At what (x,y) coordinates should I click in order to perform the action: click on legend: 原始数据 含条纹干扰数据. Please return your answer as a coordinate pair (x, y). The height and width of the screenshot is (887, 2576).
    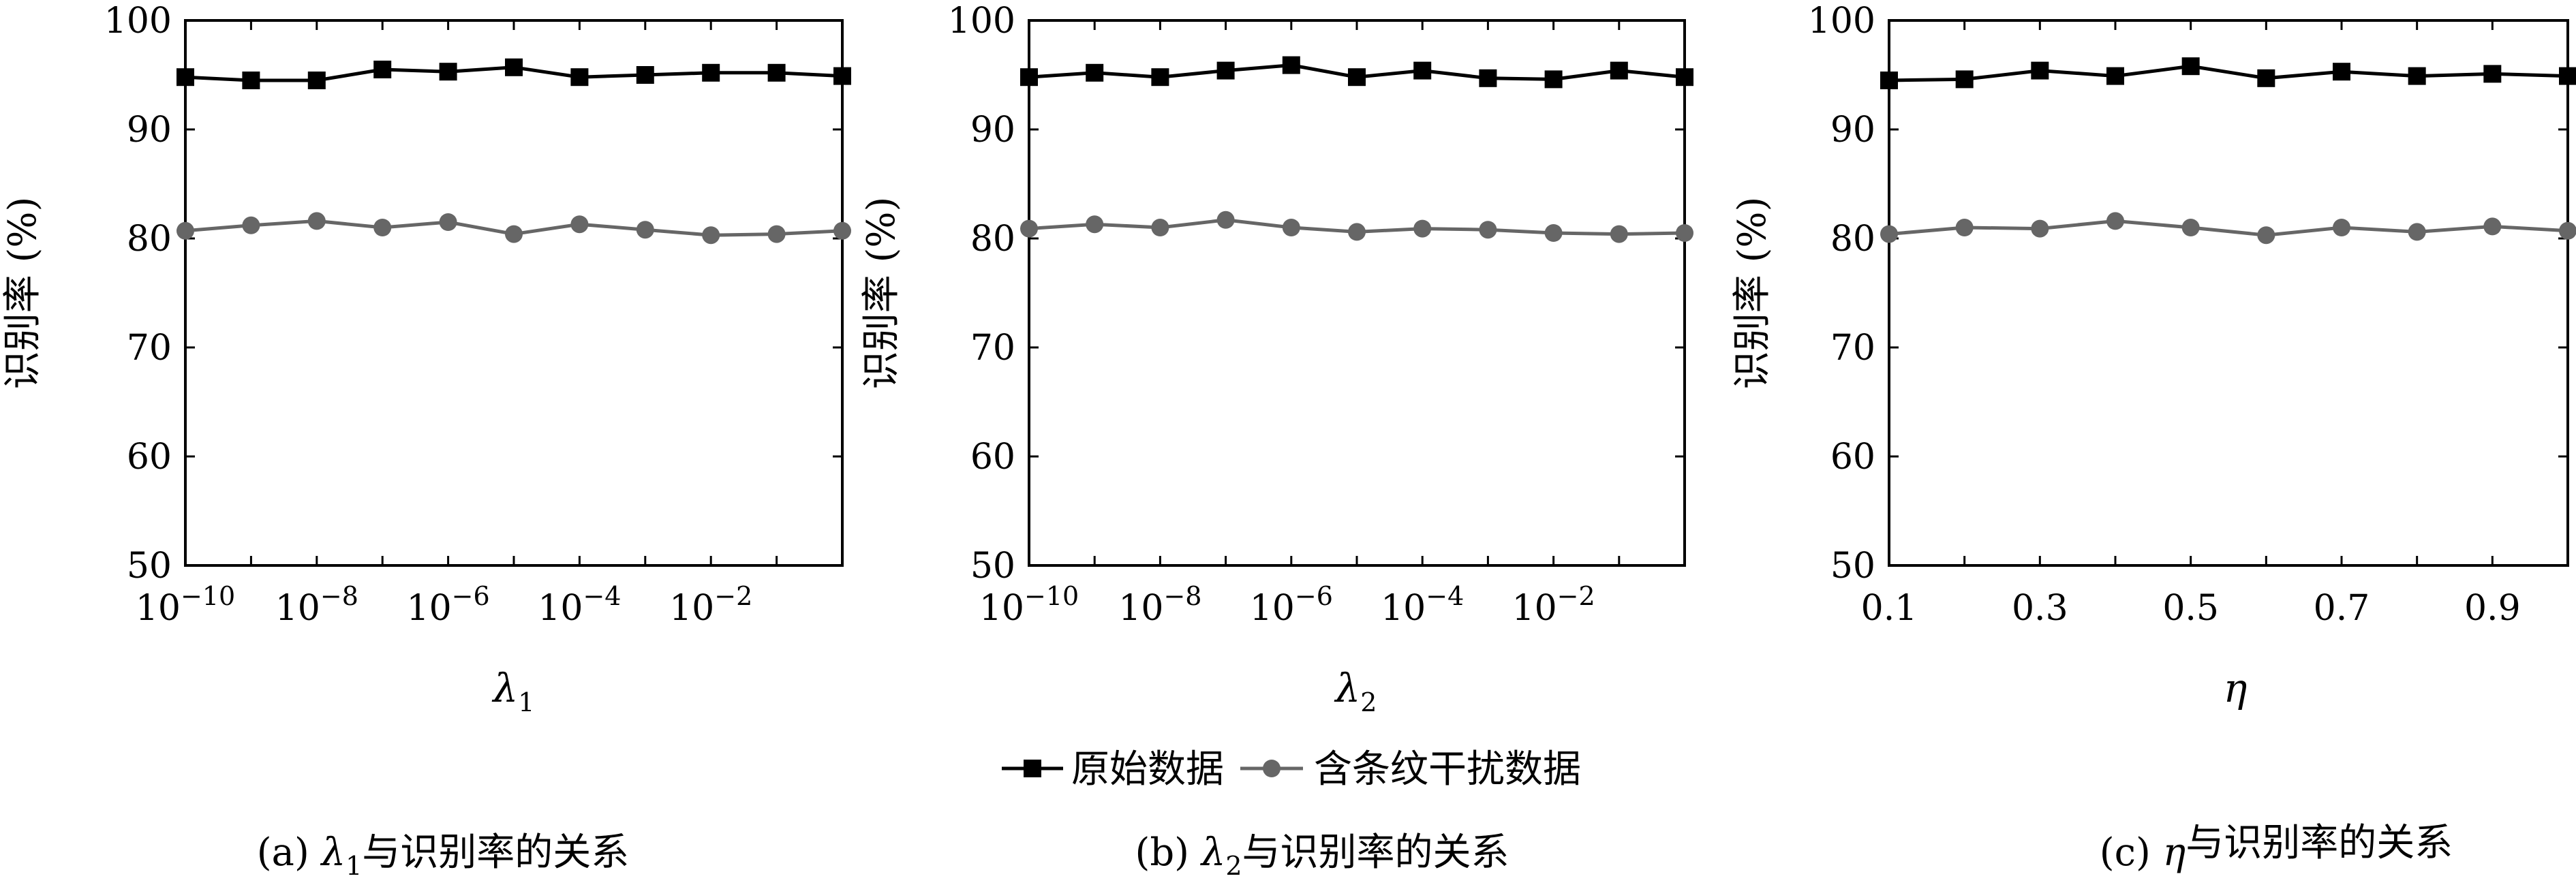
    Looking at the image, I should click on (1291, 769).